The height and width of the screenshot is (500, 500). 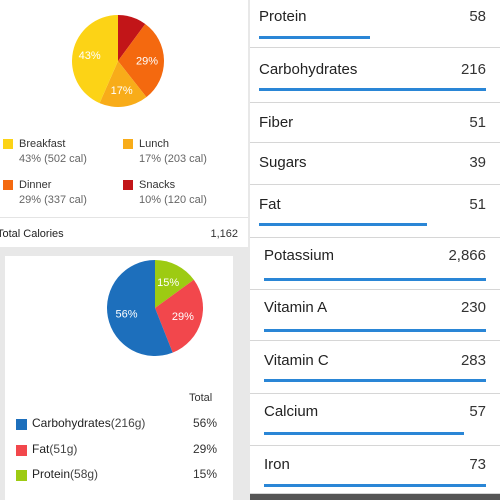 I want to click on nutrient-row-calcium: Calcium 57, so click(x=375, y=420).